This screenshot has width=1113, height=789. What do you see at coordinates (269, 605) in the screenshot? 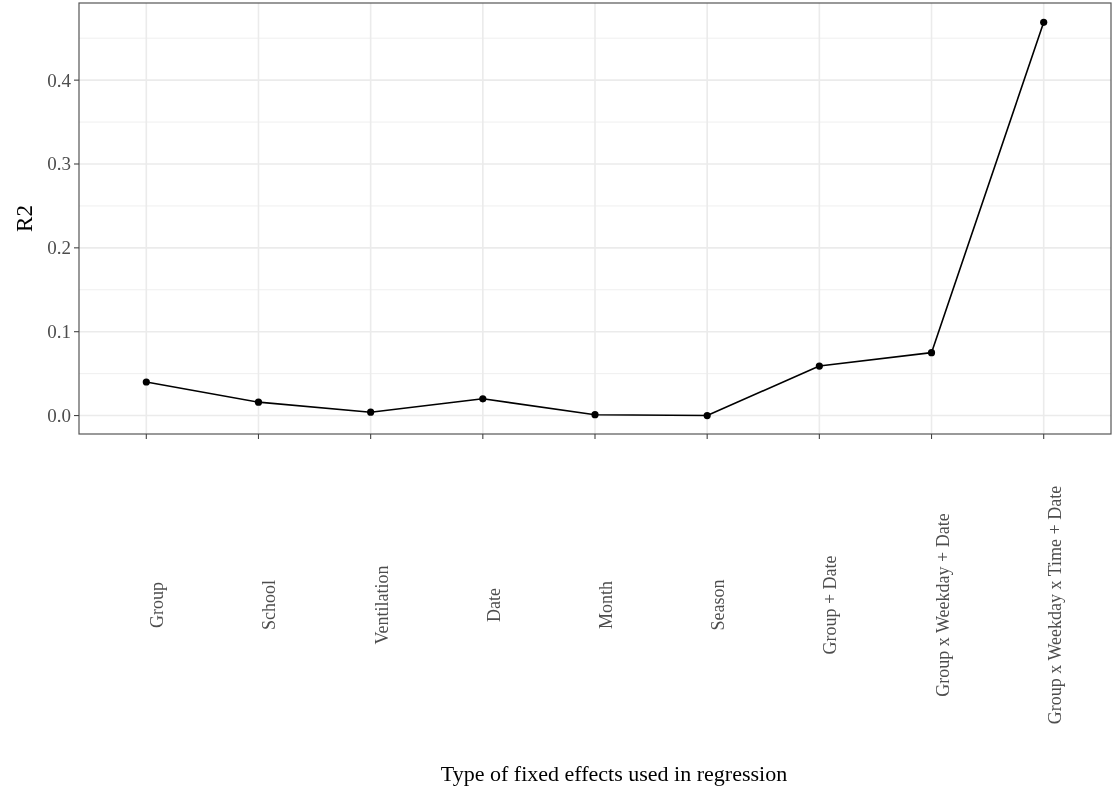
I see `x-tick-label: School` at bounding box center [269, 605].